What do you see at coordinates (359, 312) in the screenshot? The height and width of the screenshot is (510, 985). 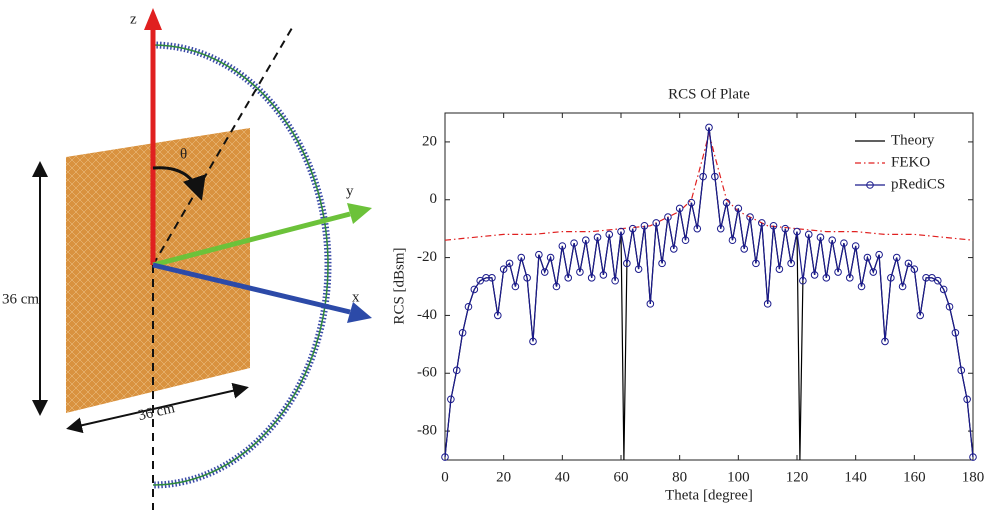 I see `x-arrowhead` at bounding box center [359, 312].